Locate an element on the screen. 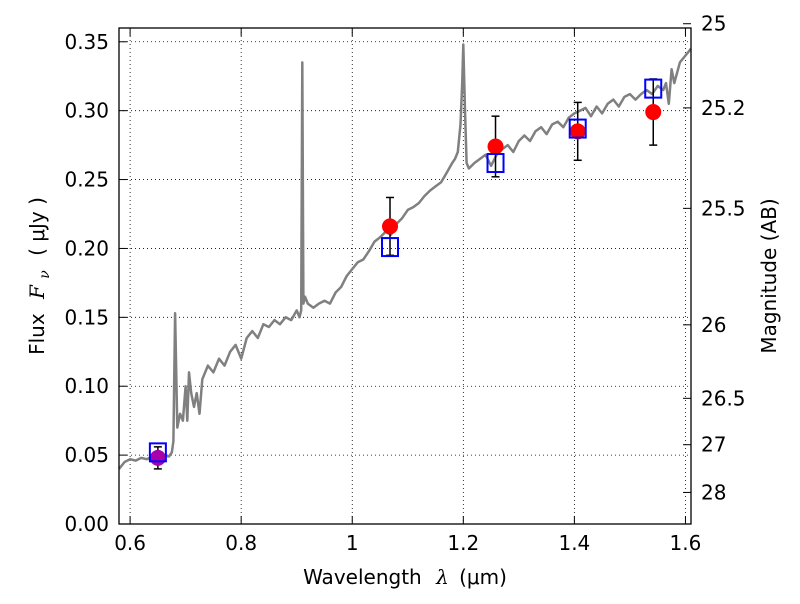 This screenshot has height=604, width=800. x-axis-title-prefix: Wavelength is located at coordinates (362, 577).